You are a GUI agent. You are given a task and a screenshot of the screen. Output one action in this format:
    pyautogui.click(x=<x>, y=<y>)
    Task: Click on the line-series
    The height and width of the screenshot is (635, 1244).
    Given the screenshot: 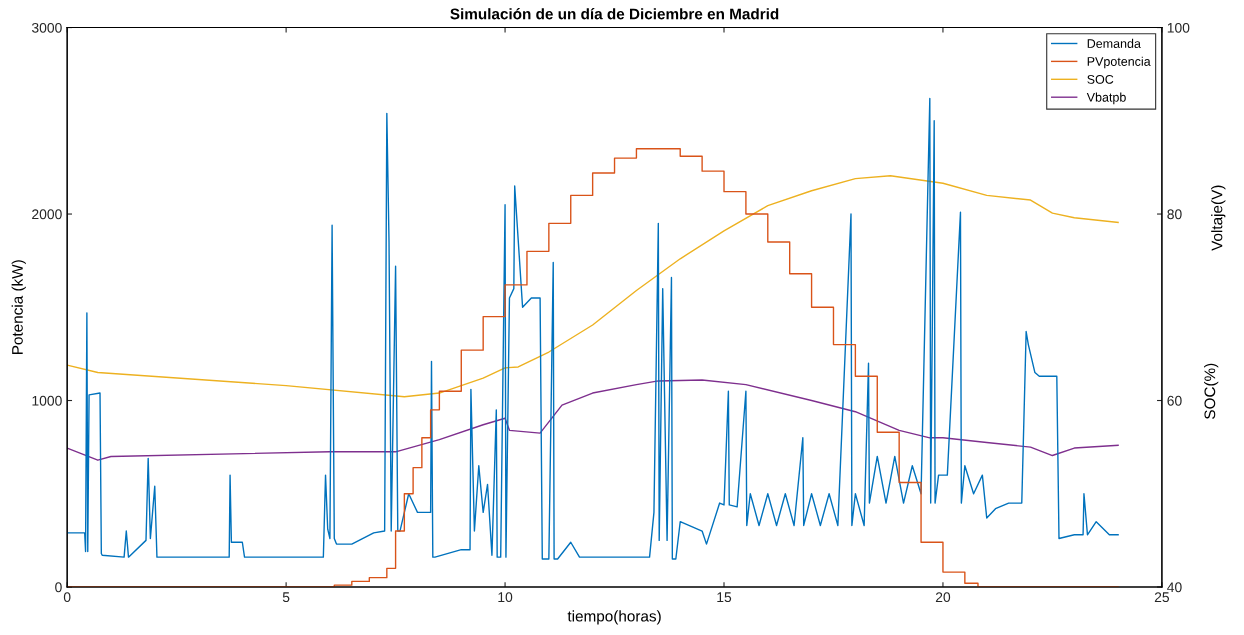 What is the action you would take?
    pyautogui.click(x=593, y=420)
    